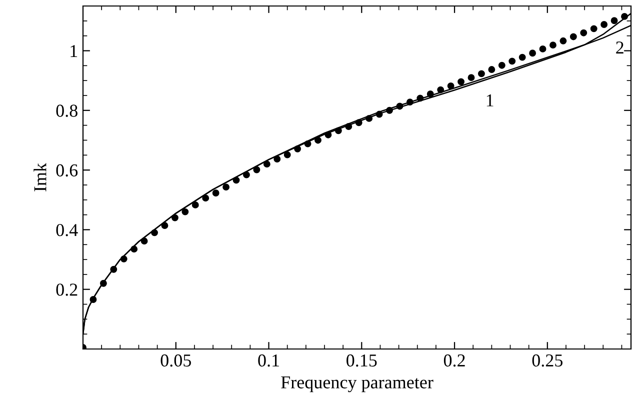 This screenshot has width=633, height=411. What do you see at coordinates (175, 360) in the screenshot?
I see `x-tick-label: 0.05` at bounding box center [175, 360].